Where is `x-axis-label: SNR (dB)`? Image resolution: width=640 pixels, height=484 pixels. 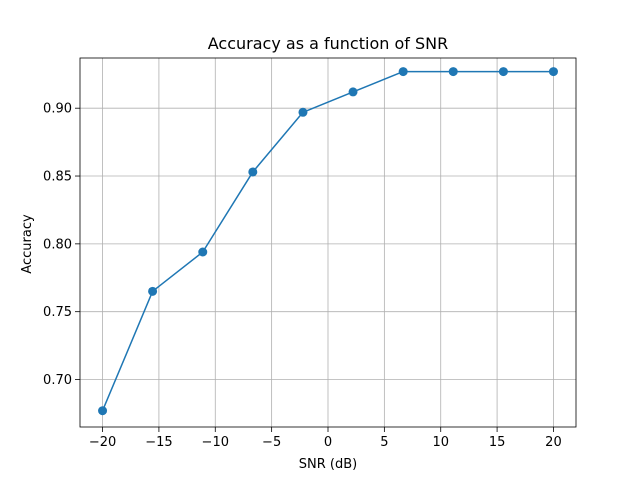
x-axis-label: SNR (dB) is located at coordinates (328, 464).